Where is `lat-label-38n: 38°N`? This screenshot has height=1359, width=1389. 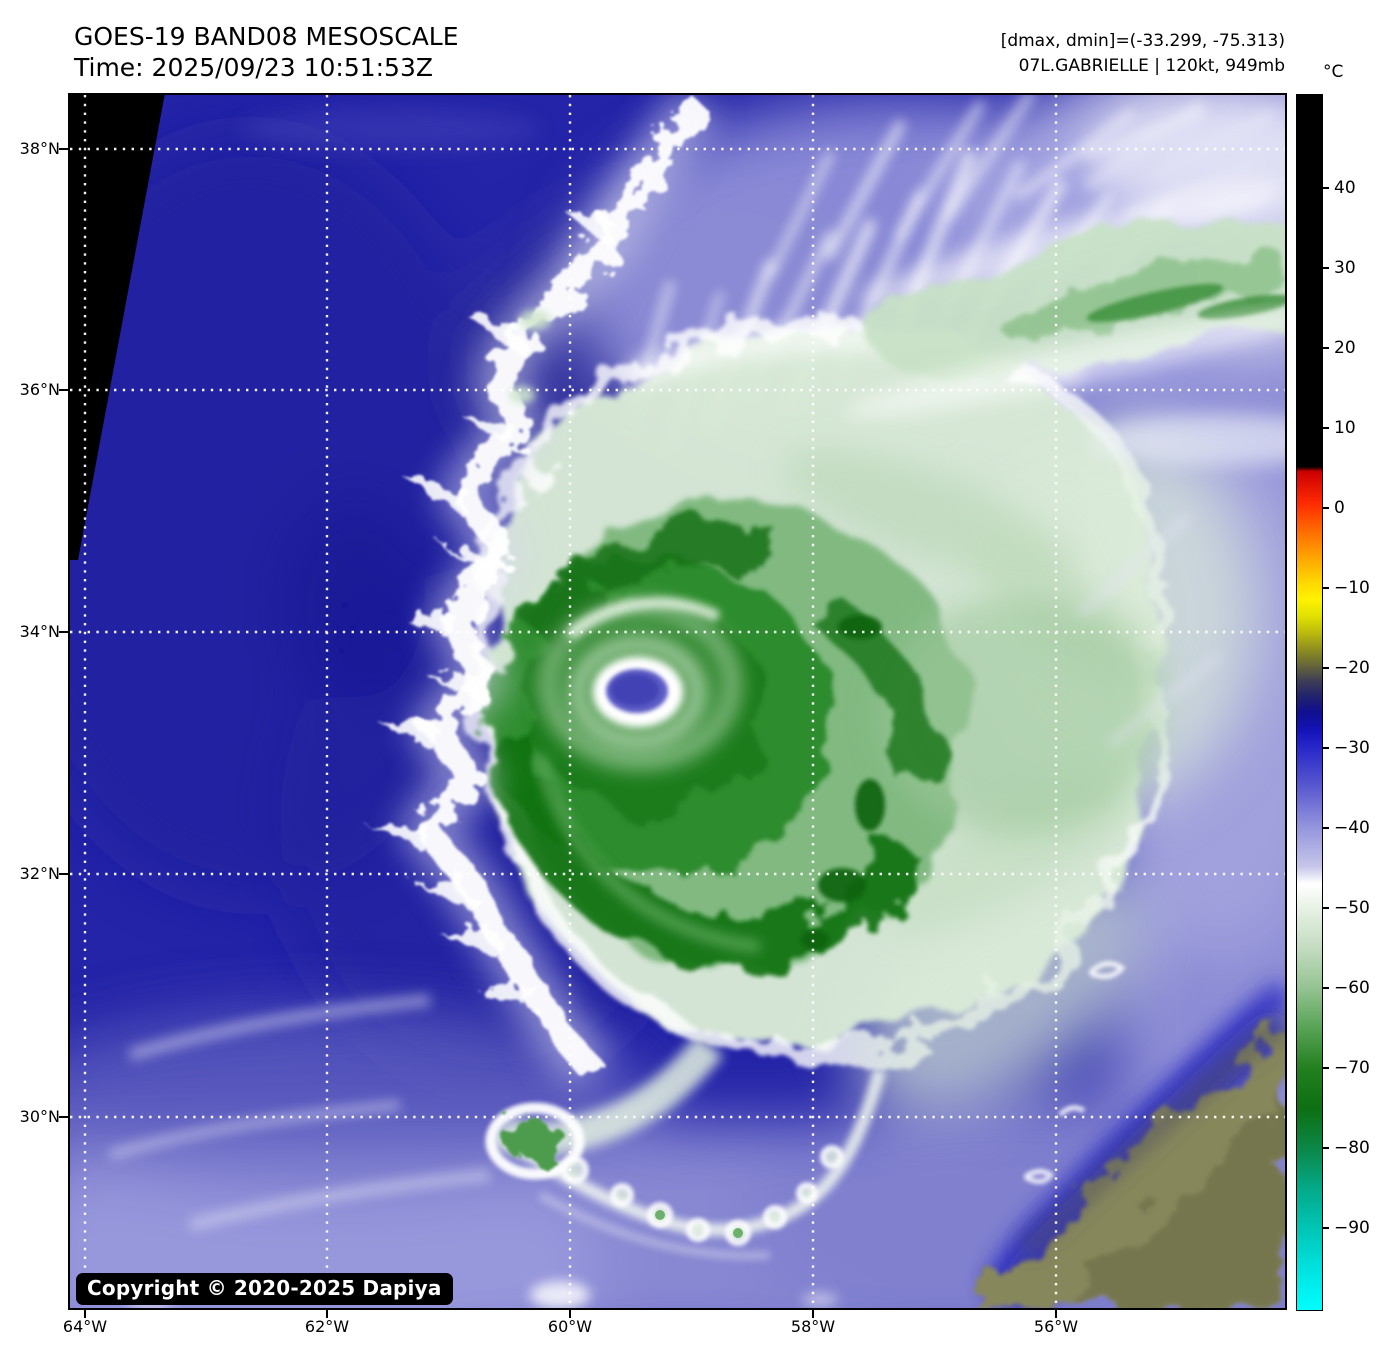
lat-label-38n: 38°N is located at coordinates (39, 148).